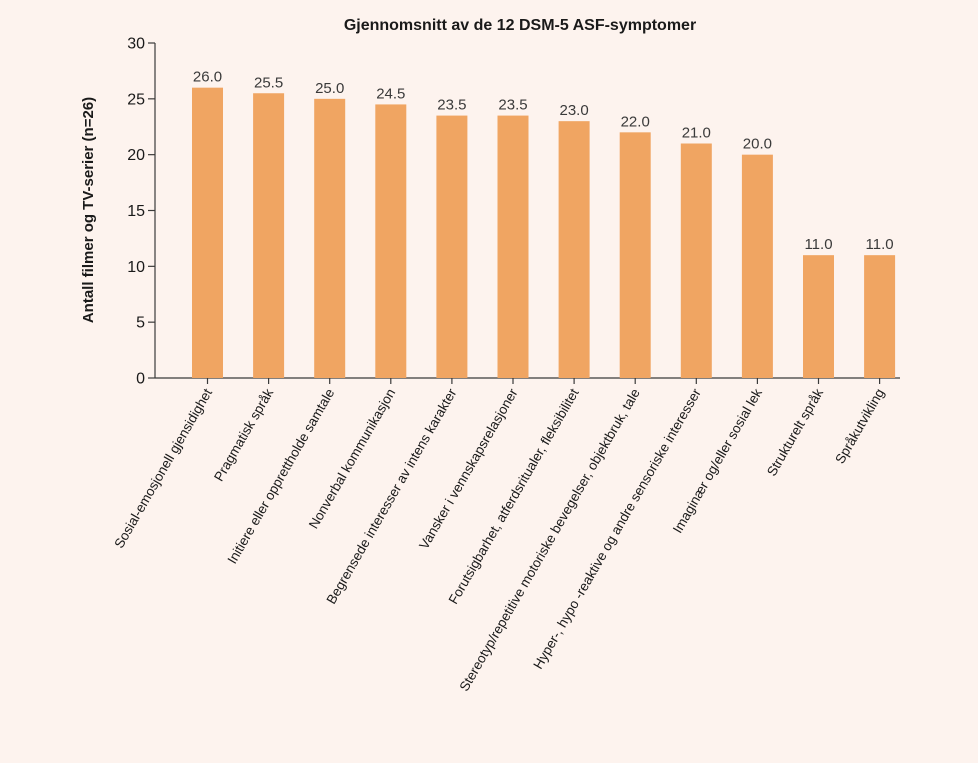 Image resolution: width=978 pixels, height=763 pixels. Describe the element at coordinates (163, 468) in the screenshot. I see `x-tick-label: Sosial-emosjonell gjensidighet` at that location.